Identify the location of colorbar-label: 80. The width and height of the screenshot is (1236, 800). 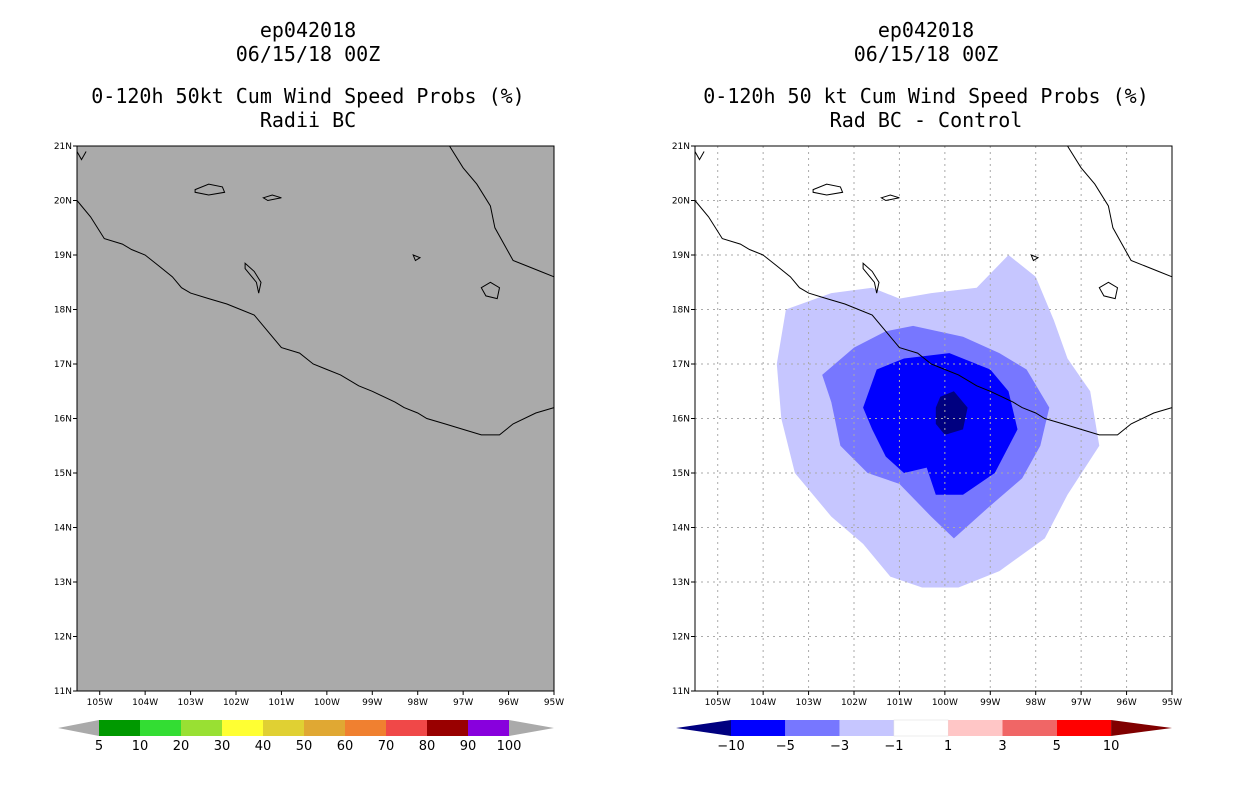
(427, 746).